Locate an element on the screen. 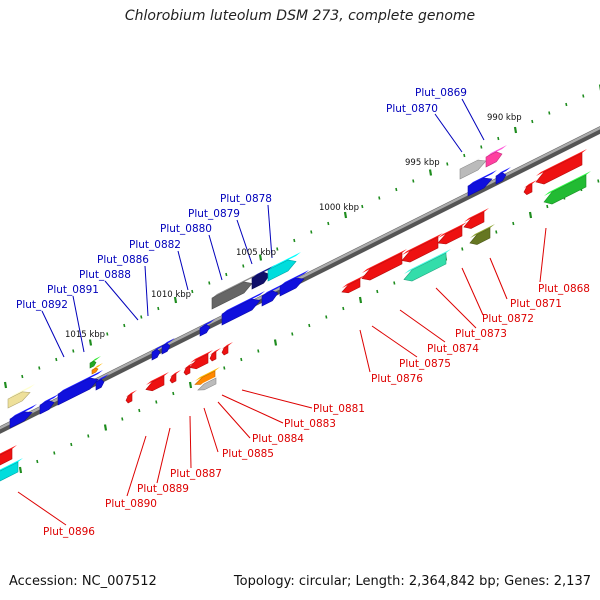  gene-plut-0891-c is located at coordinates (97, 369).